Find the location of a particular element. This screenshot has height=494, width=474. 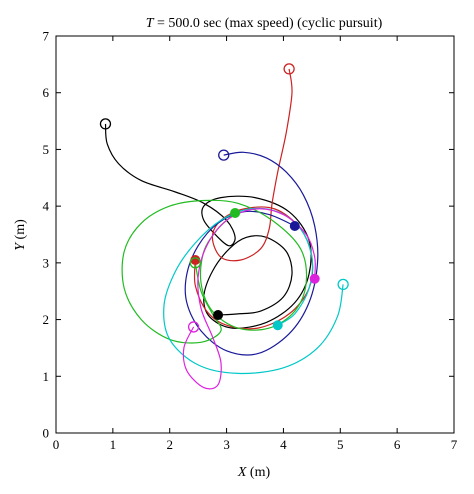

y-tick-label: 0 is located at coordinates (46, 433).